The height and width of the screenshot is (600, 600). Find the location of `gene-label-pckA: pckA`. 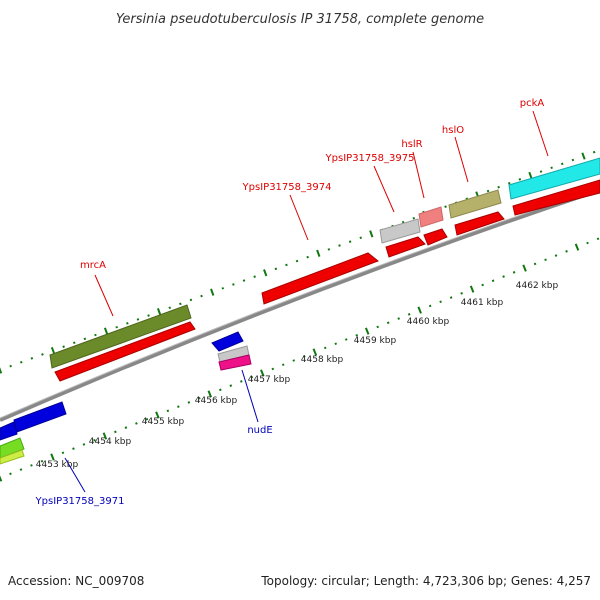

gene-label-pckA: pckA is located at coordinates (532, 103).